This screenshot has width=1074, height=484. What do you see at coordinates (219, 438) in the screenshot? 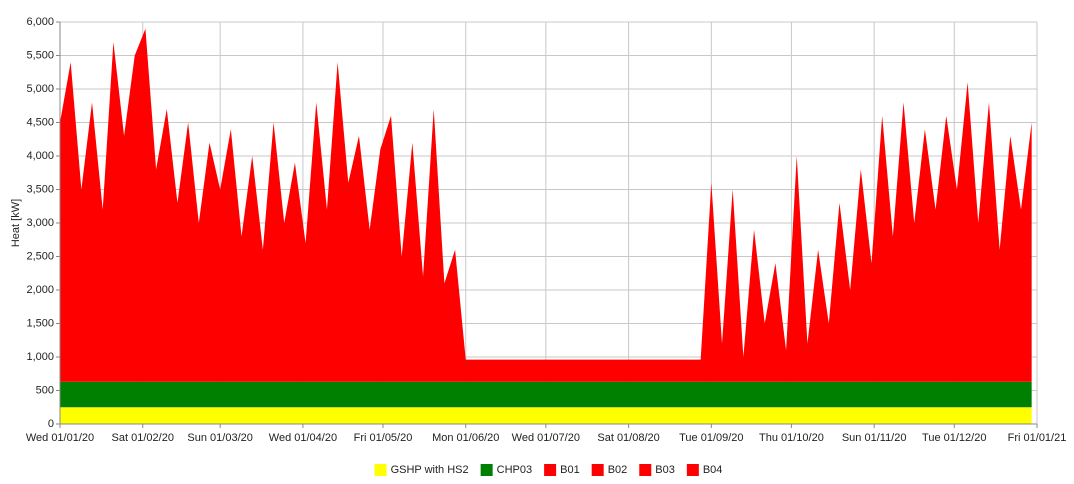
I see `x-tick-label: Sun 01/03/20` at bounding box center [219, 438].